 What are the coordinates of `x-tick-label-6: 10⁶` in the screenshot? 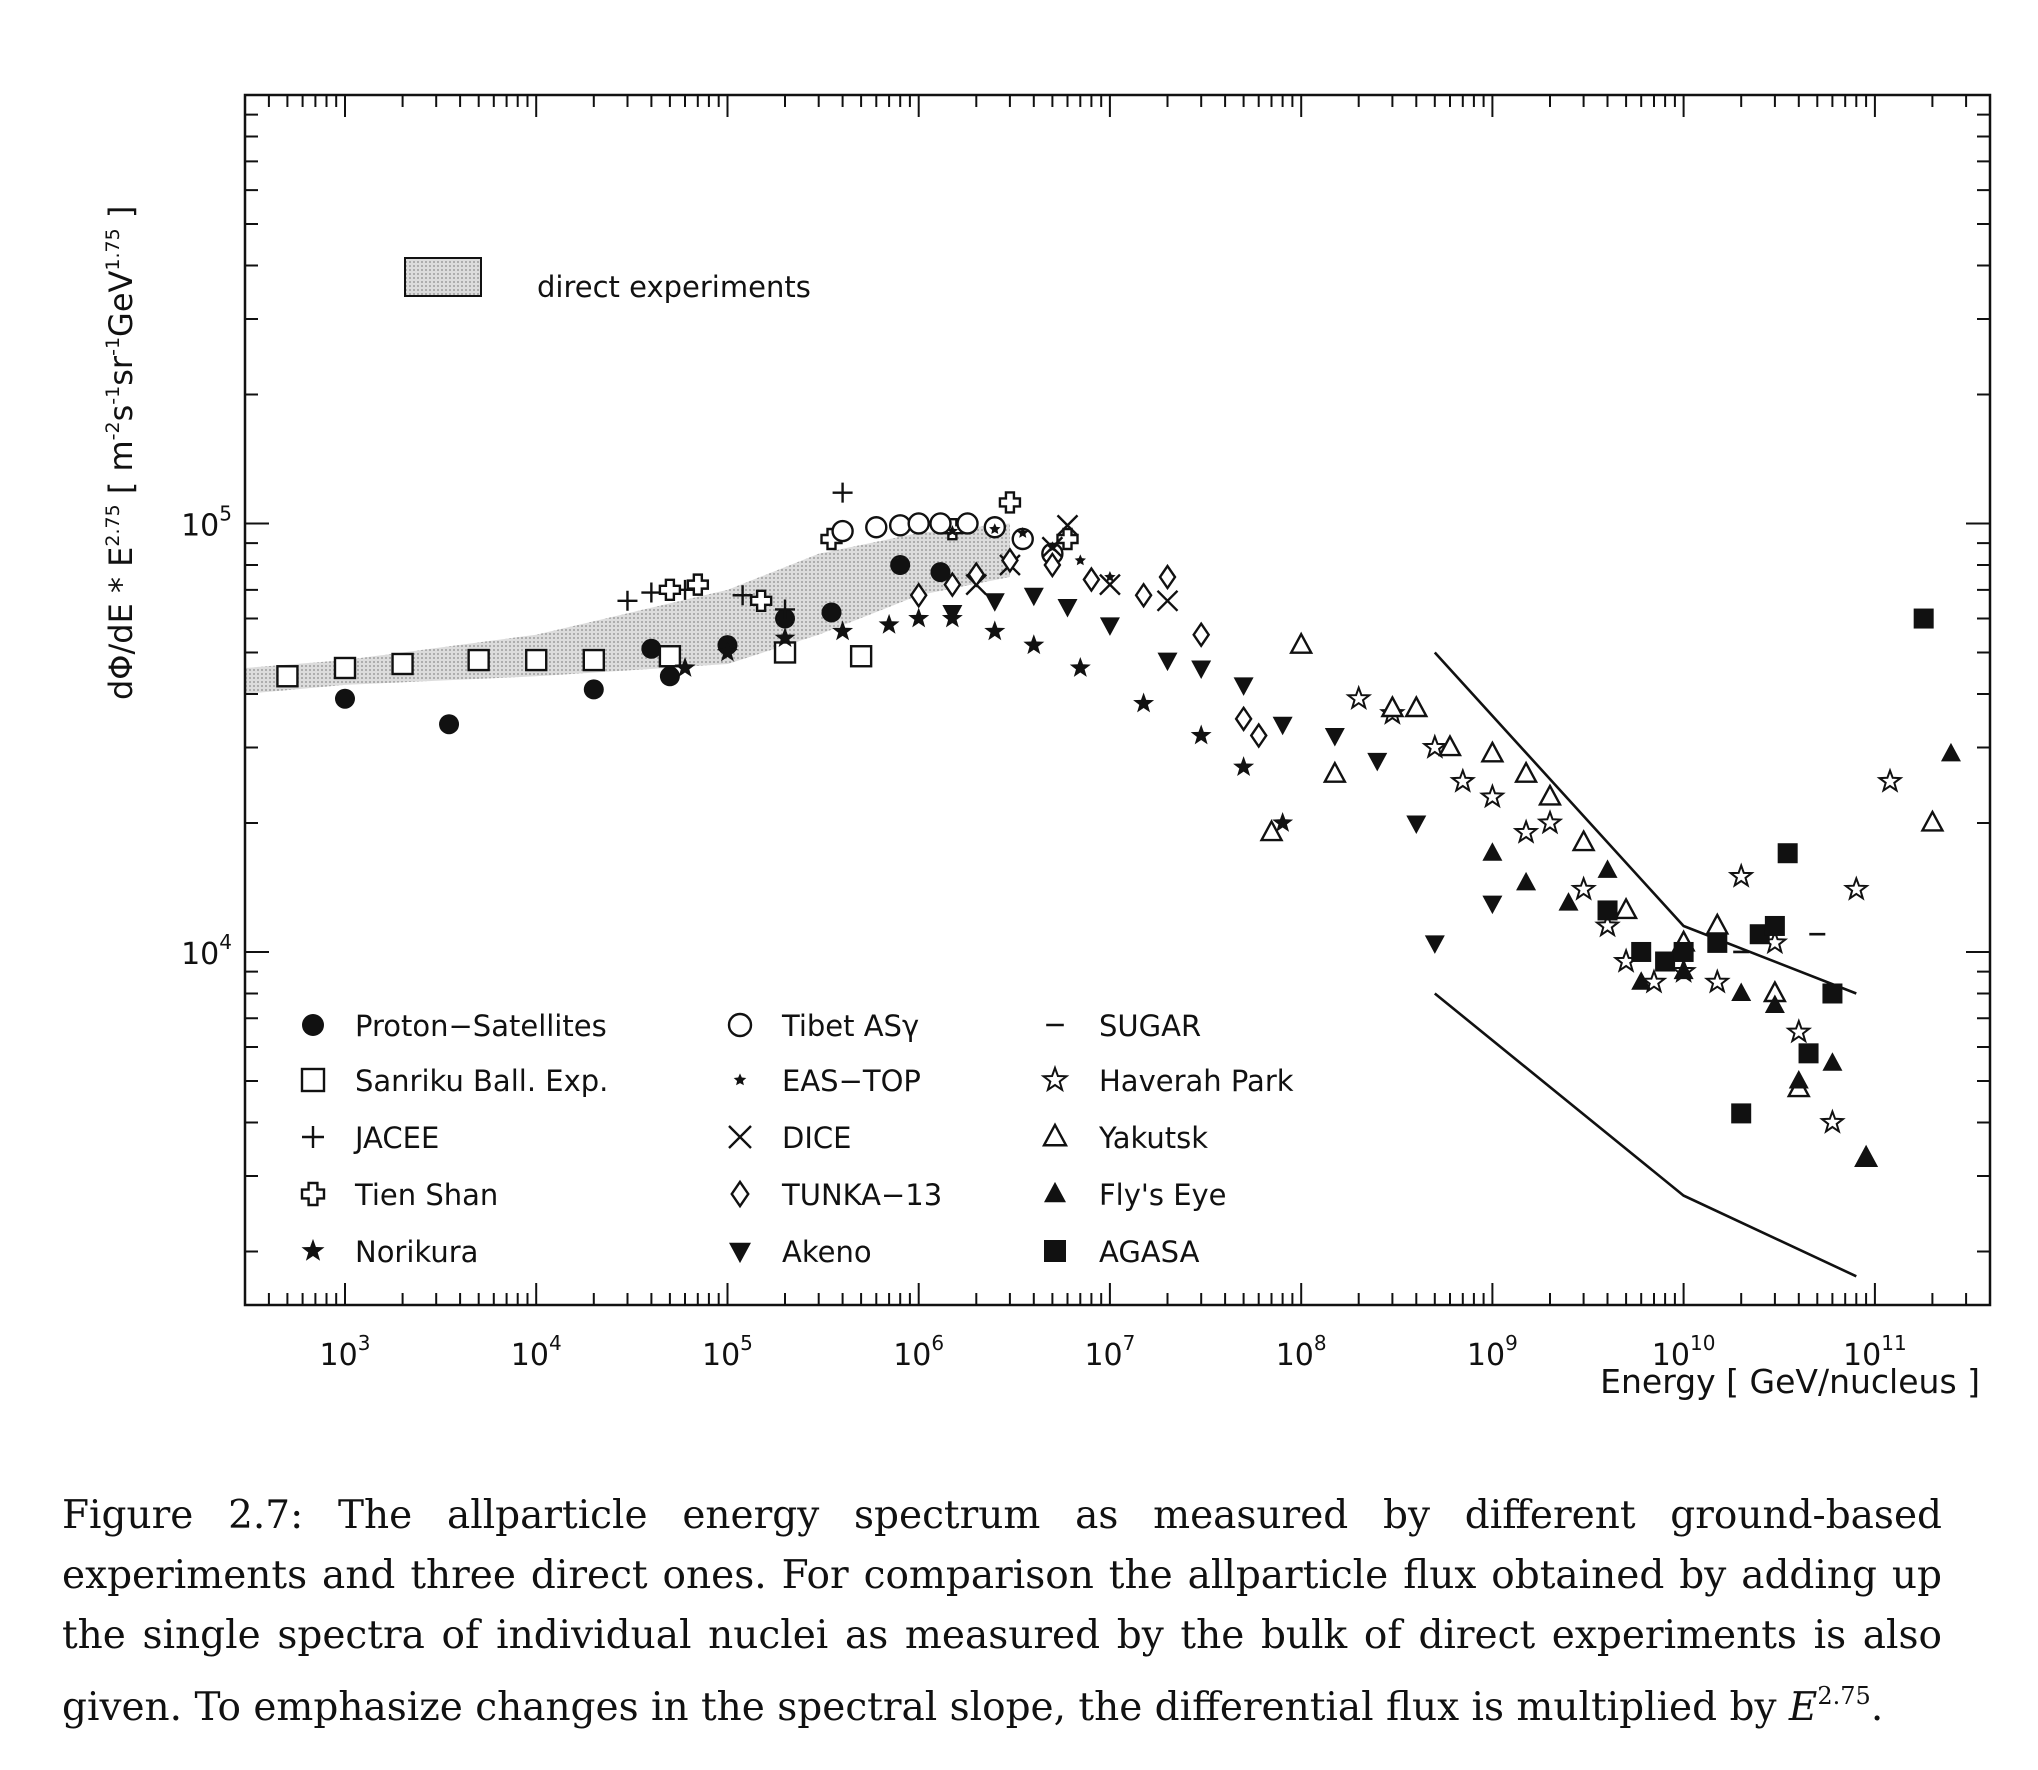 It's located at (918, 1352).